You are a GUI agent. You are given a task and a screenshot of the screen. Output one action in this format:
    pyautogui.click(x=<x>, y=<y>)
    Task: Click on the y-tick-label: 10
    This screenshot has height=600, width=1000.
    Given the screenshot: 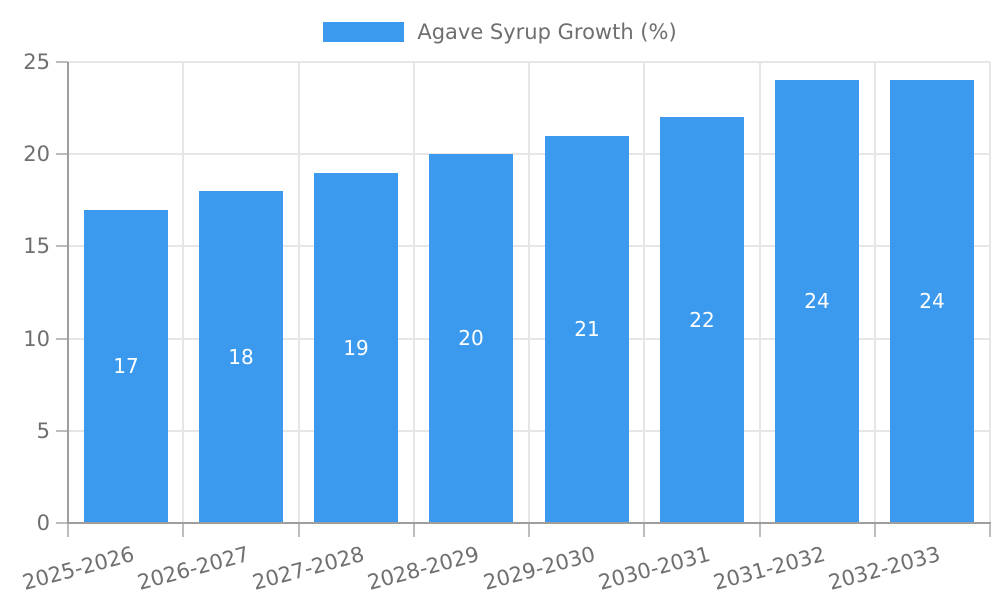 What is the action you would take?
    pyautogui.click(x=36, y=339)
    